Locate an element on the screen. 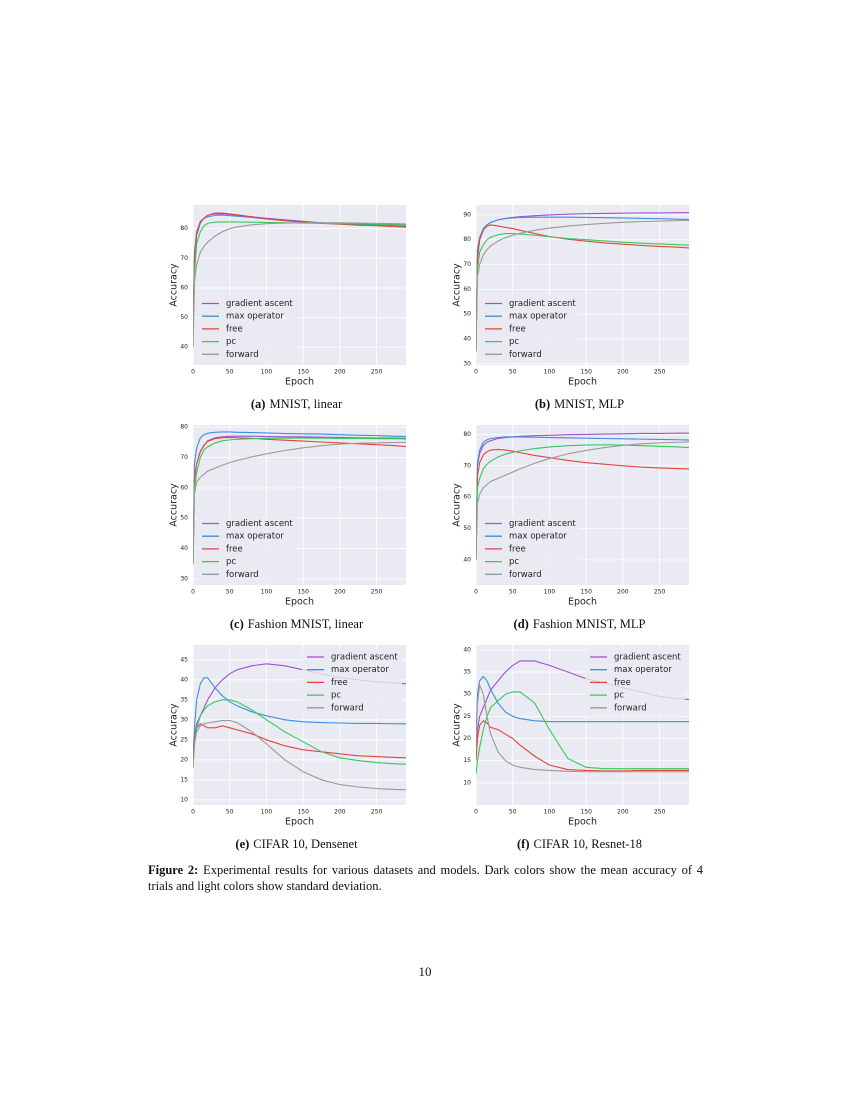  y-tick-label: 45 is located at coordinates (184, 659).